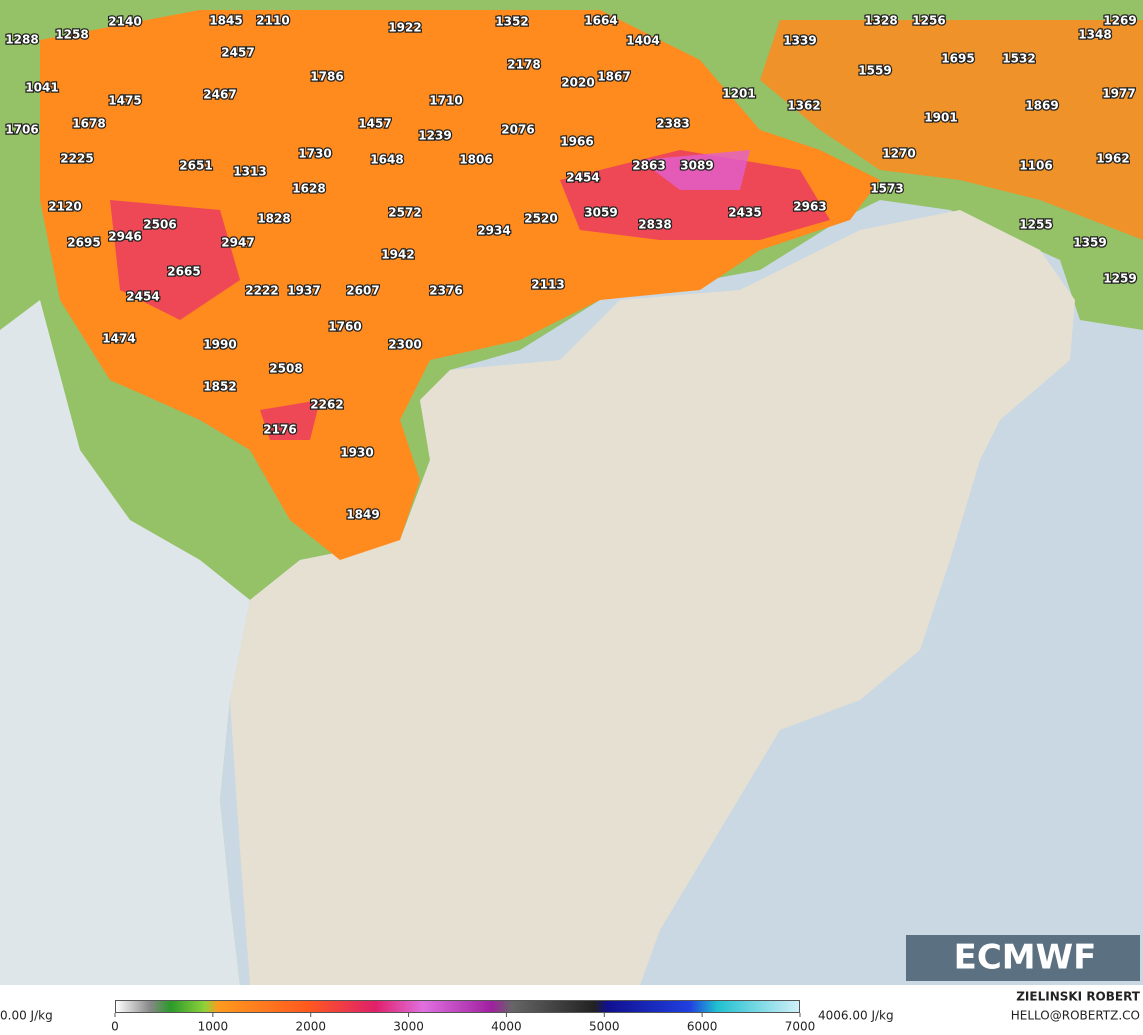  What do you see at coordinates (1075, 1016) in the screenshot?
I see `contact: HELLO@ROBERTZ.CO` at bounding box center [1075, 1016].